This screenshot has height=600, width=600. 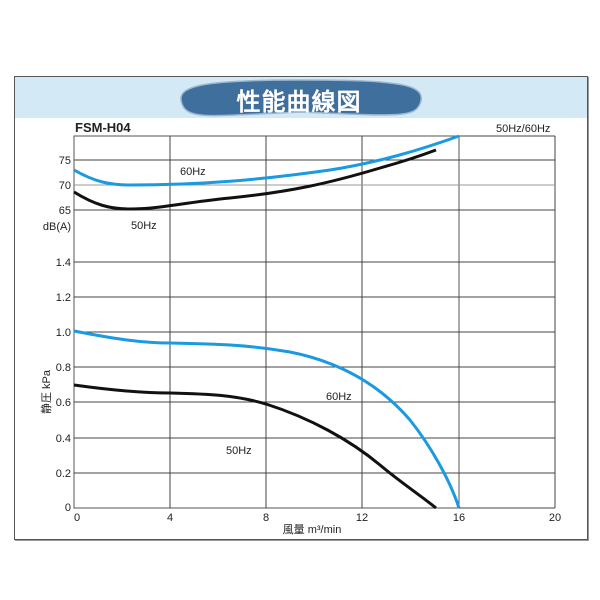 What do you see at coordinates (239, 451) in the screenshot?
I see `pressure-50hz-label: 50Hz` at bounding box center [239, 451].